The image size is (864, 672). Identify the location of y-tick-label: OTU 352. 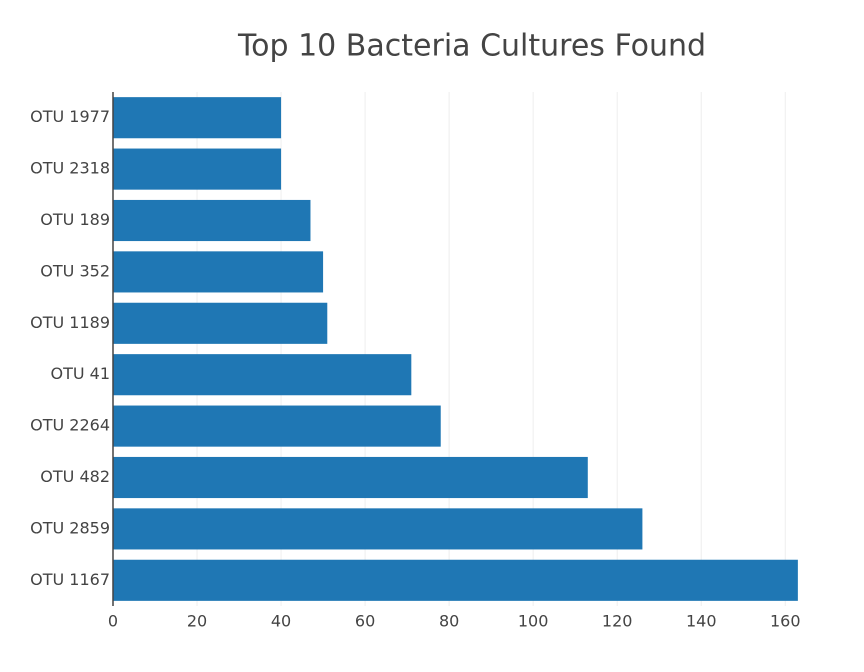
(75, 270).